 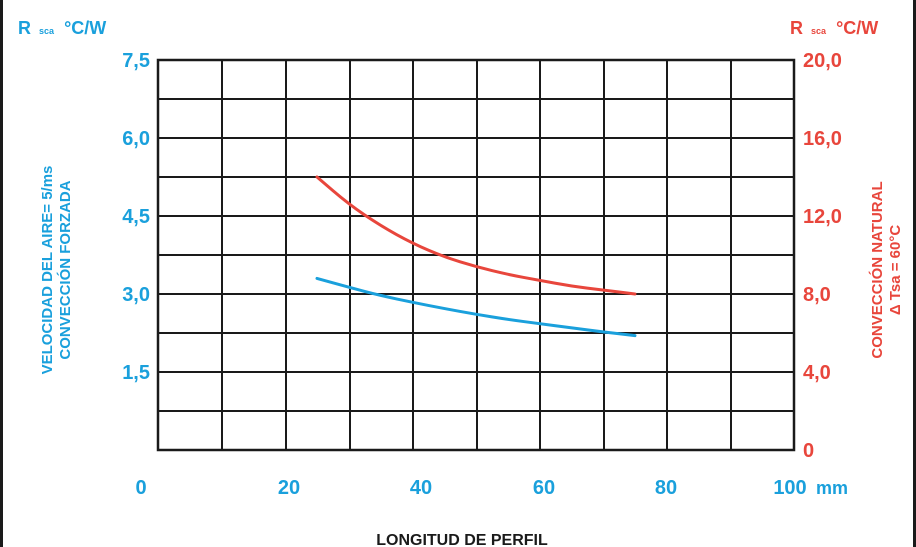 What do you see at coordinates (476, 235) in the screenshot?
I see `natural-convection-line` at bounding box center [476, 235].